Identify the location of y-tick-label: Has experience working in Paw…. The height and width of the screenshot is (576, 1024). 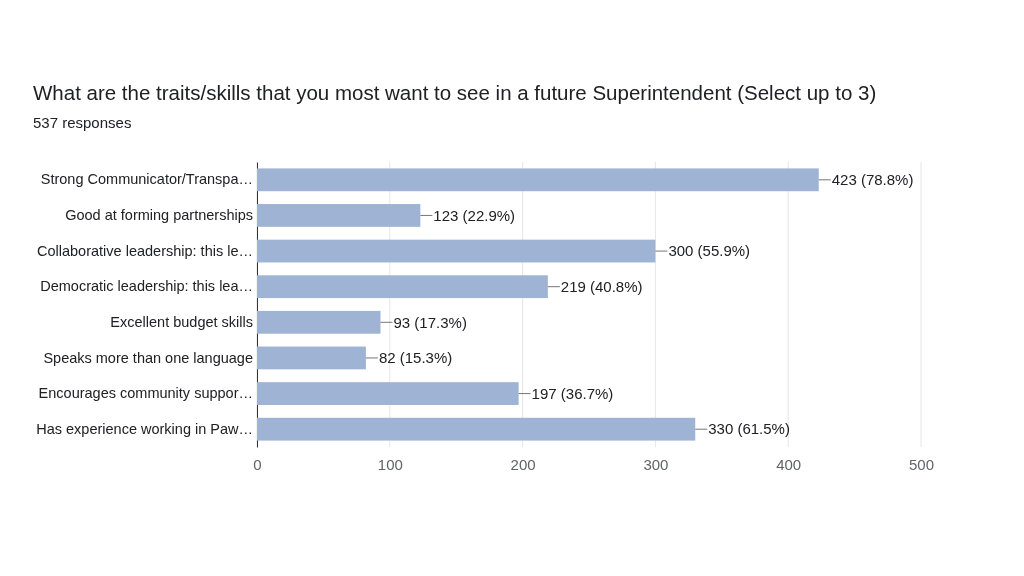
(144, 428).